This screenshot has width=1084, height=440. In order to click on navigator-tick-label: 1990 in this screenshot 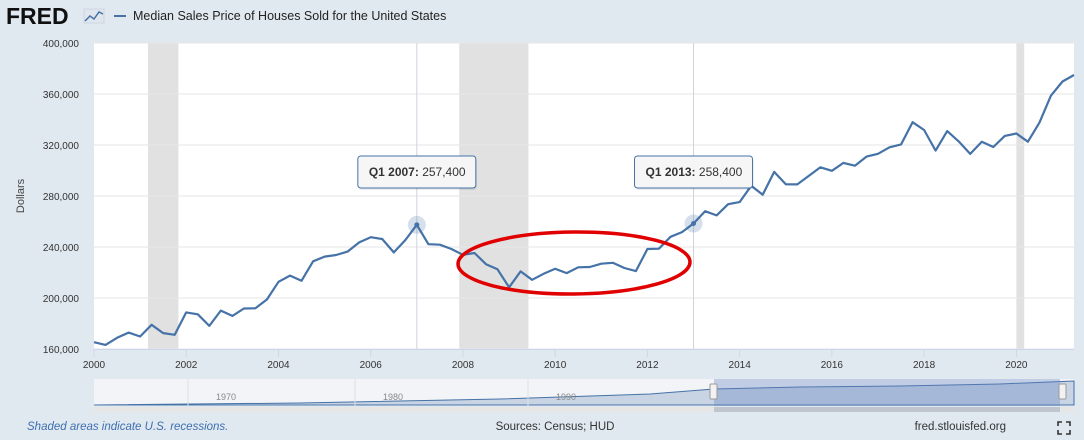, I will do `click(566, 397)`.